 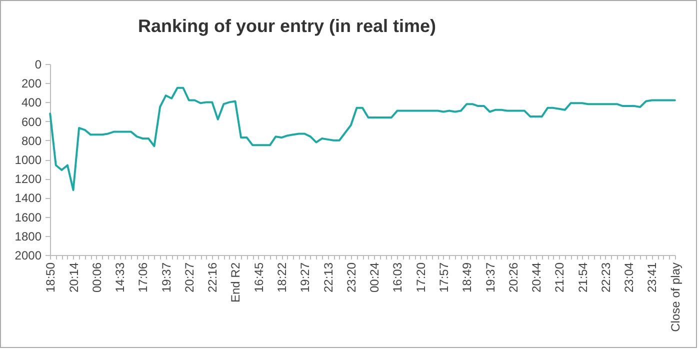 I want to click on y-tick-label: 200, so click(x=31, y=83).